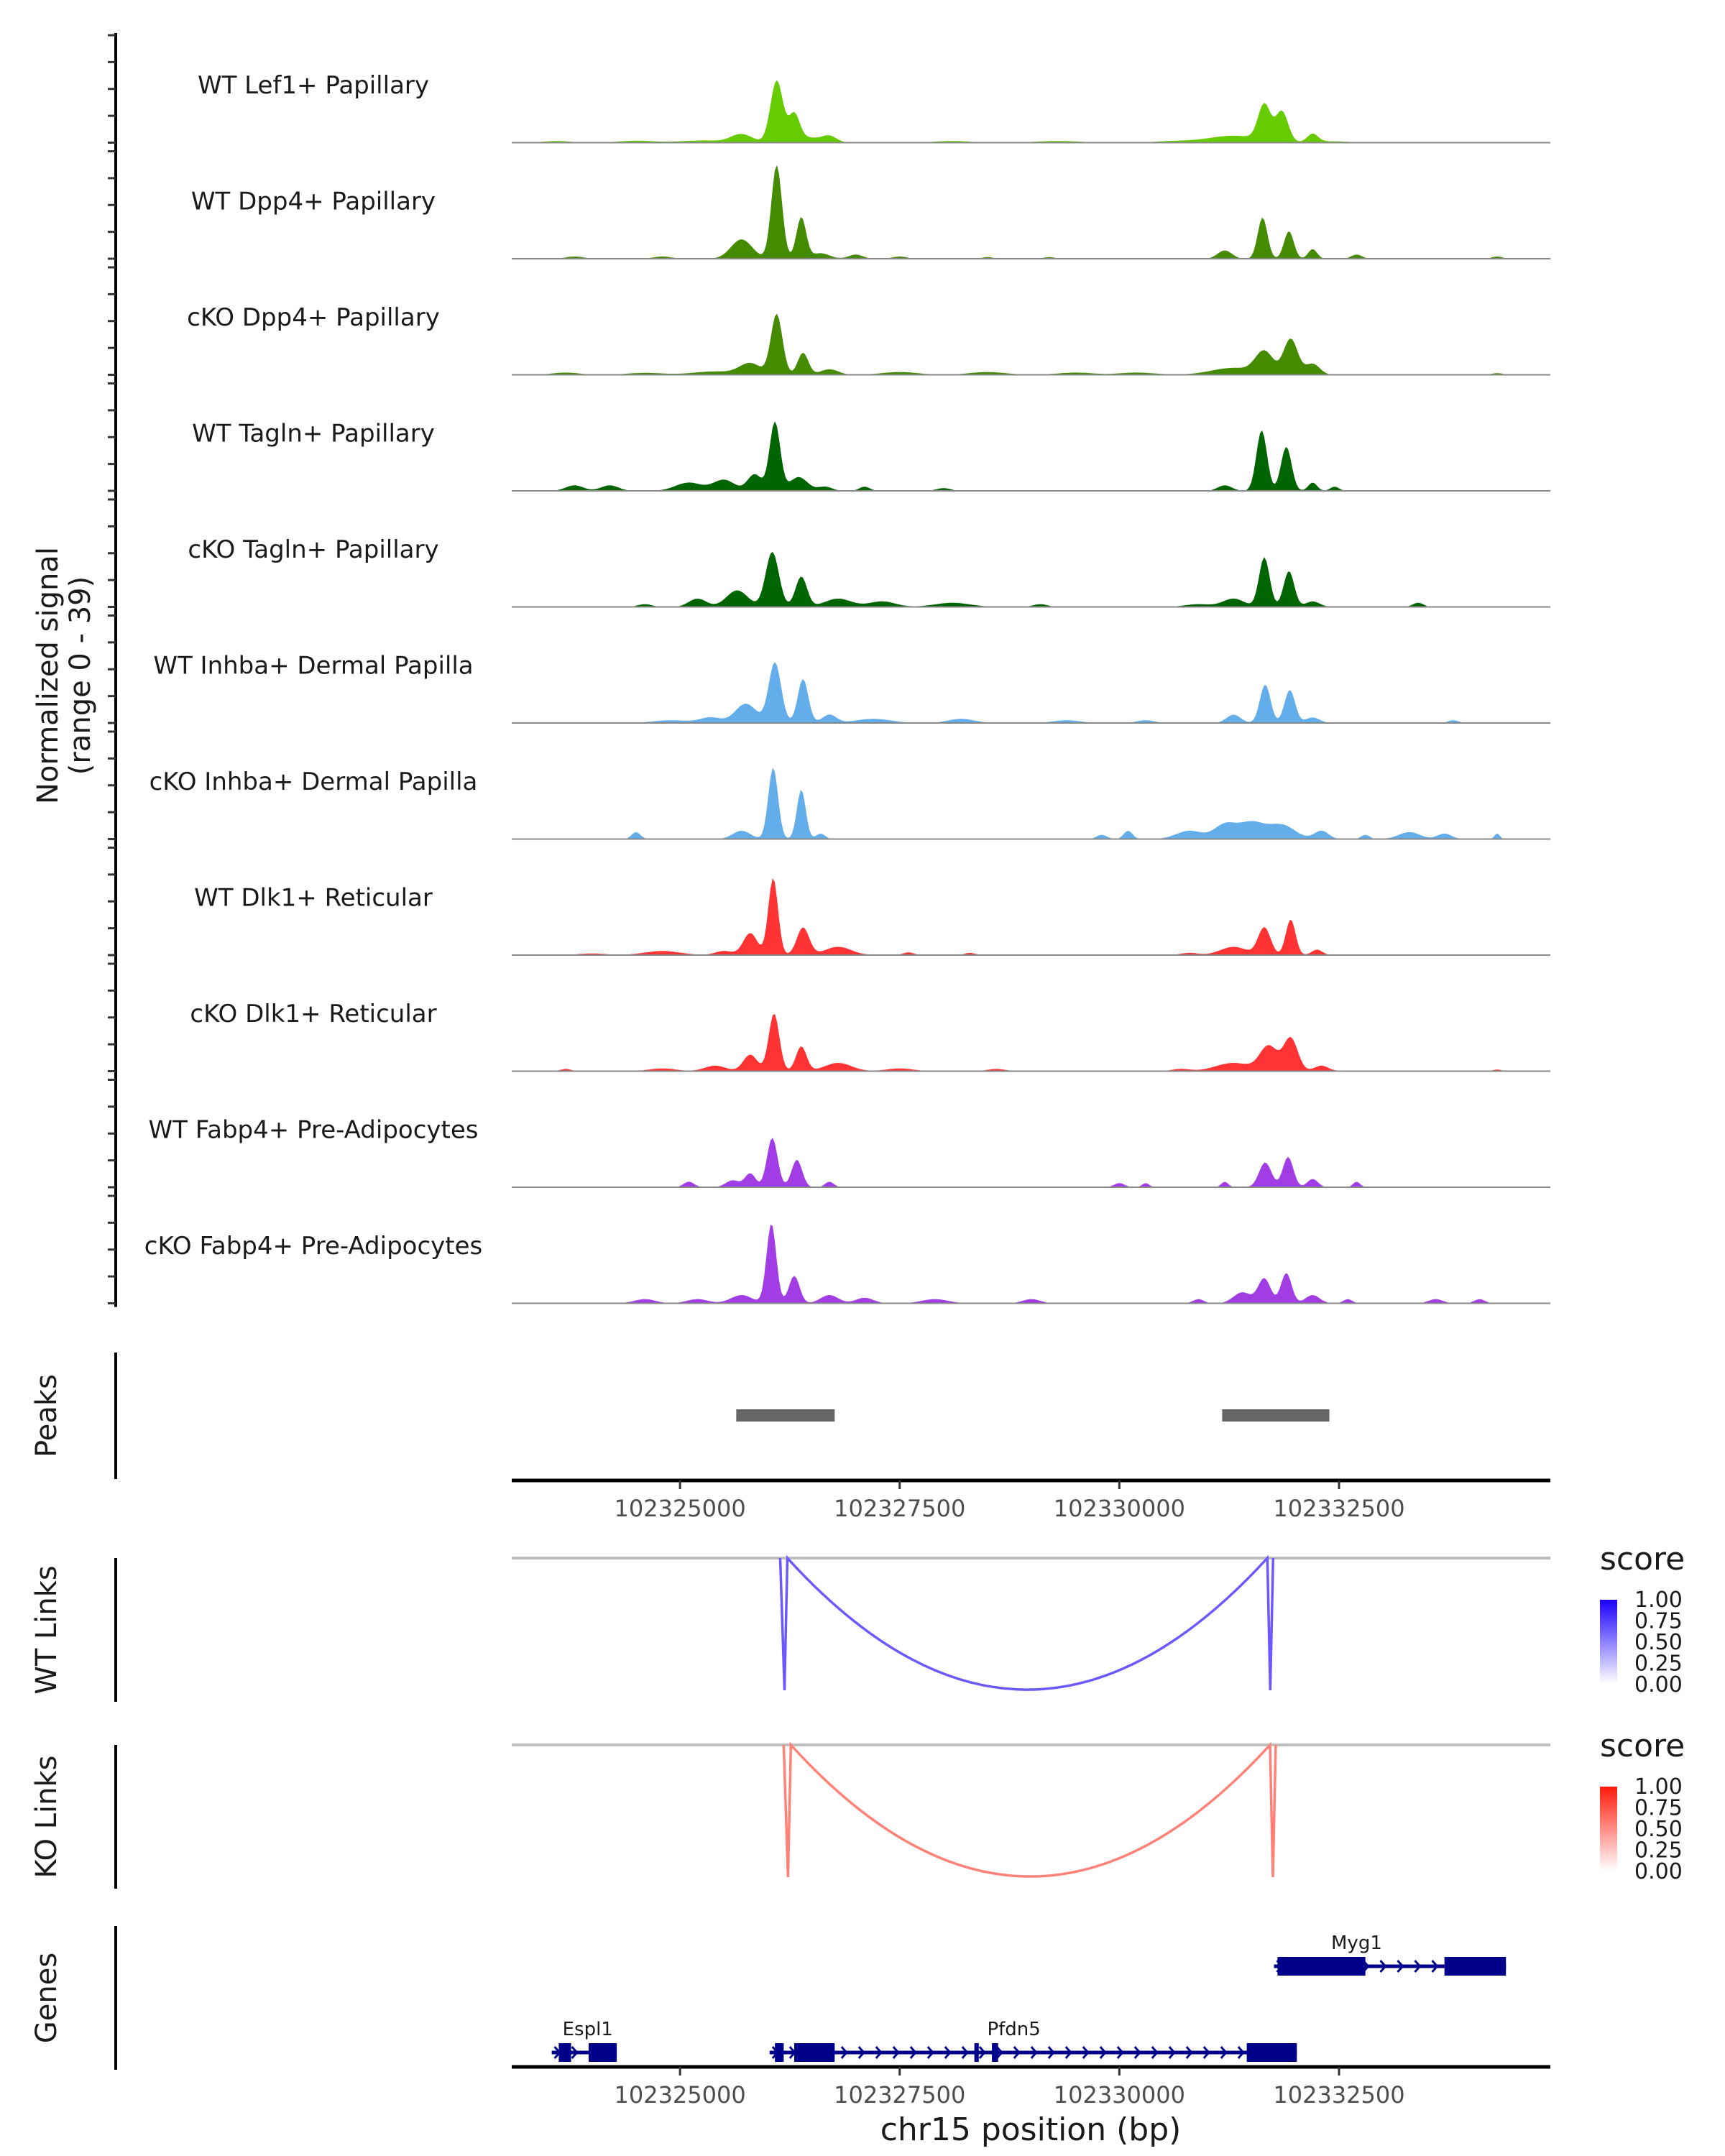 The height and width of the screenshot is (2156, 1725). What do you see at coordinates (46, 1415) in the screenshot?
I see `peaks-track-label: Peaks` at bounding box center [46, 1415].